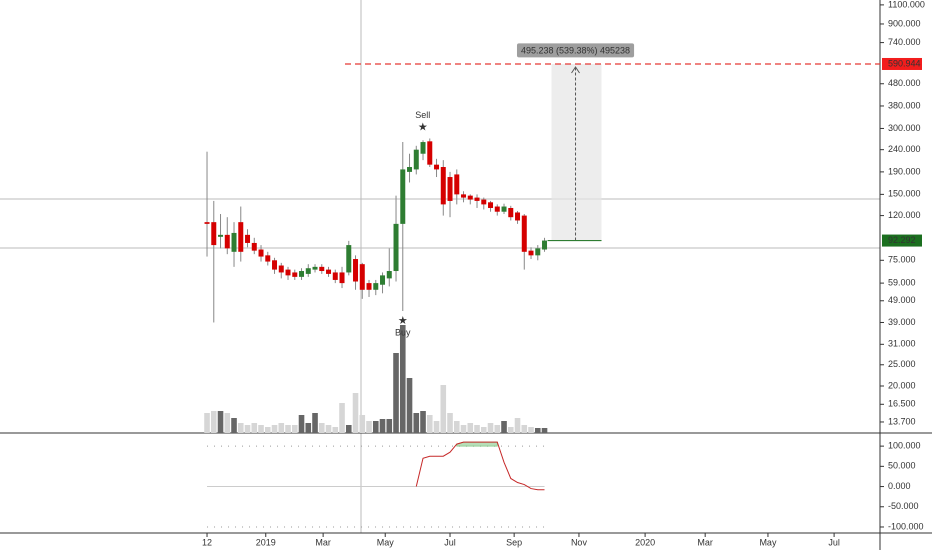 Image resolution: width=932 pixels, height=550 pixels. I want to click on x-tick-label: 2020, so click(645, 542).